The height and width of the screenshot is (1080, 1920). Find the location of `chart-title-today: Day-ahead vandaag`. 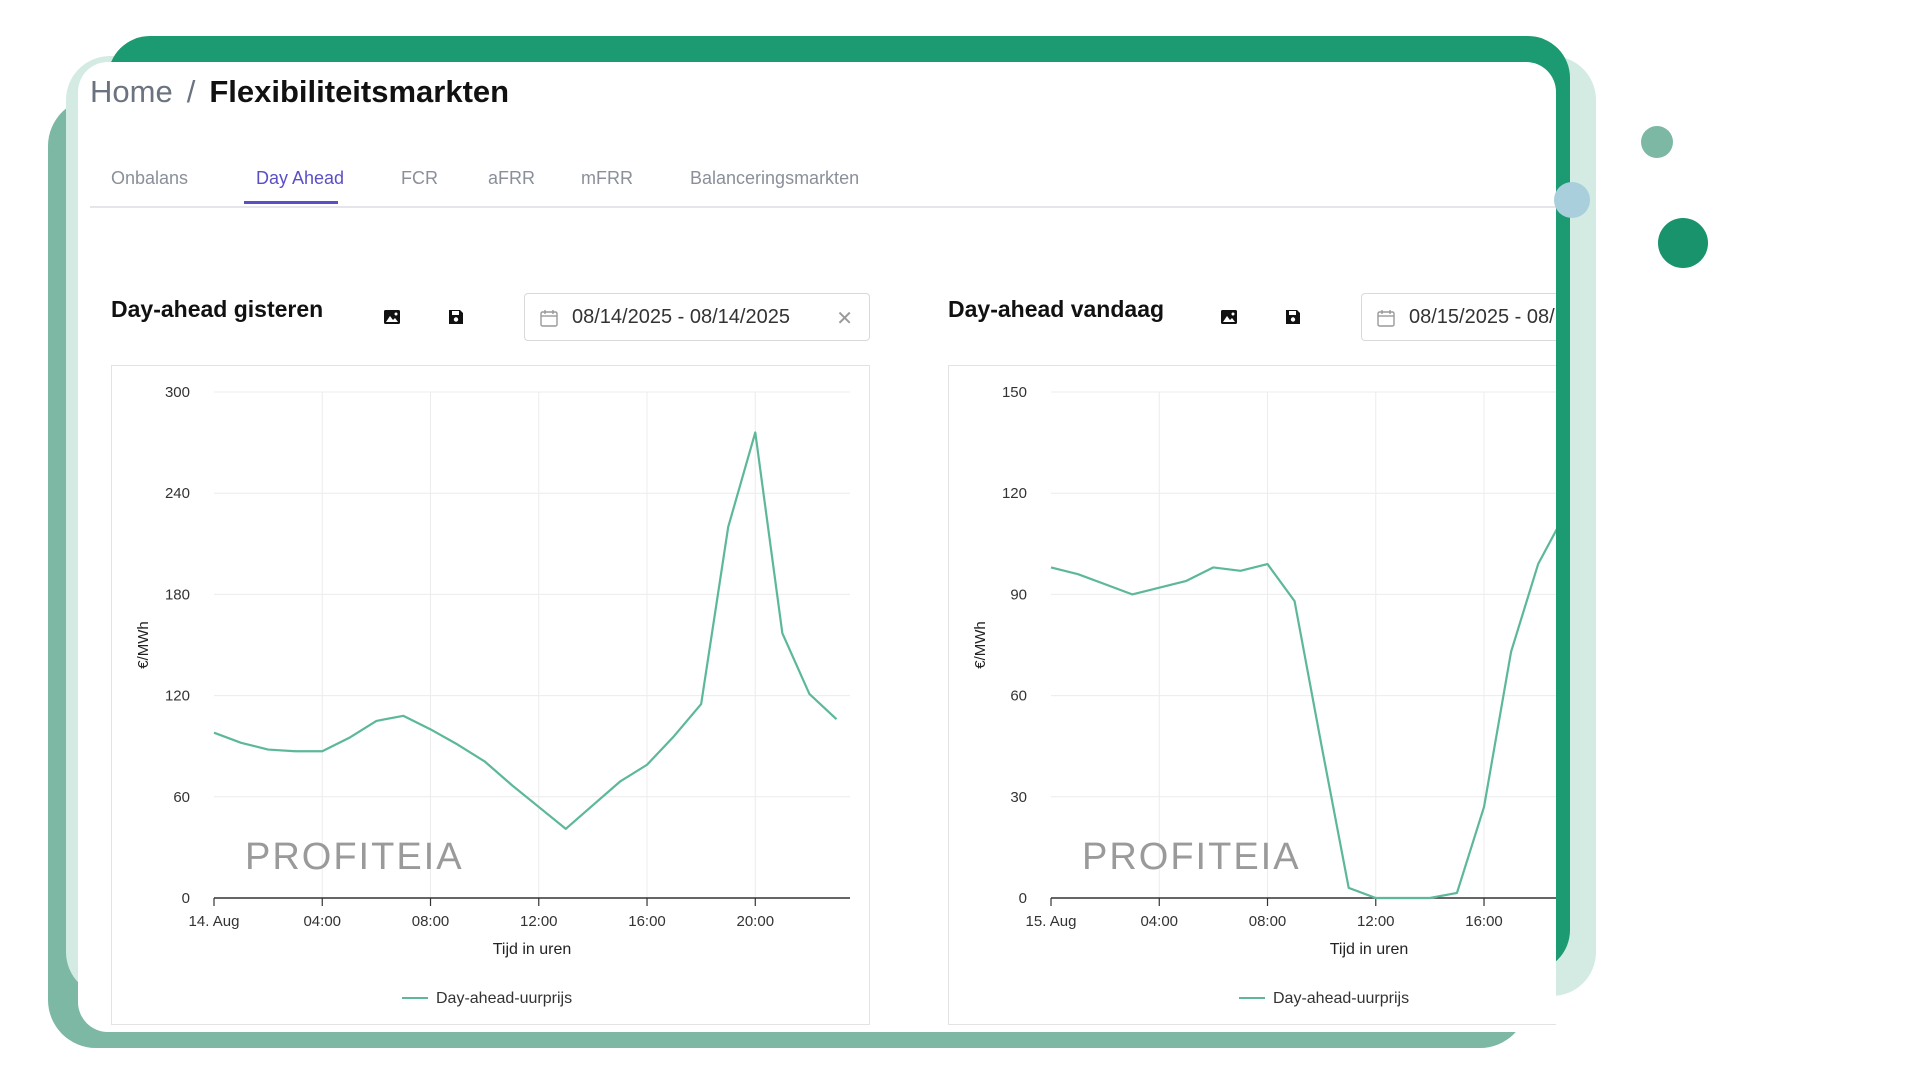

chart-title-today: Day-ahead vandaag is located at coordinates (1056, 309).